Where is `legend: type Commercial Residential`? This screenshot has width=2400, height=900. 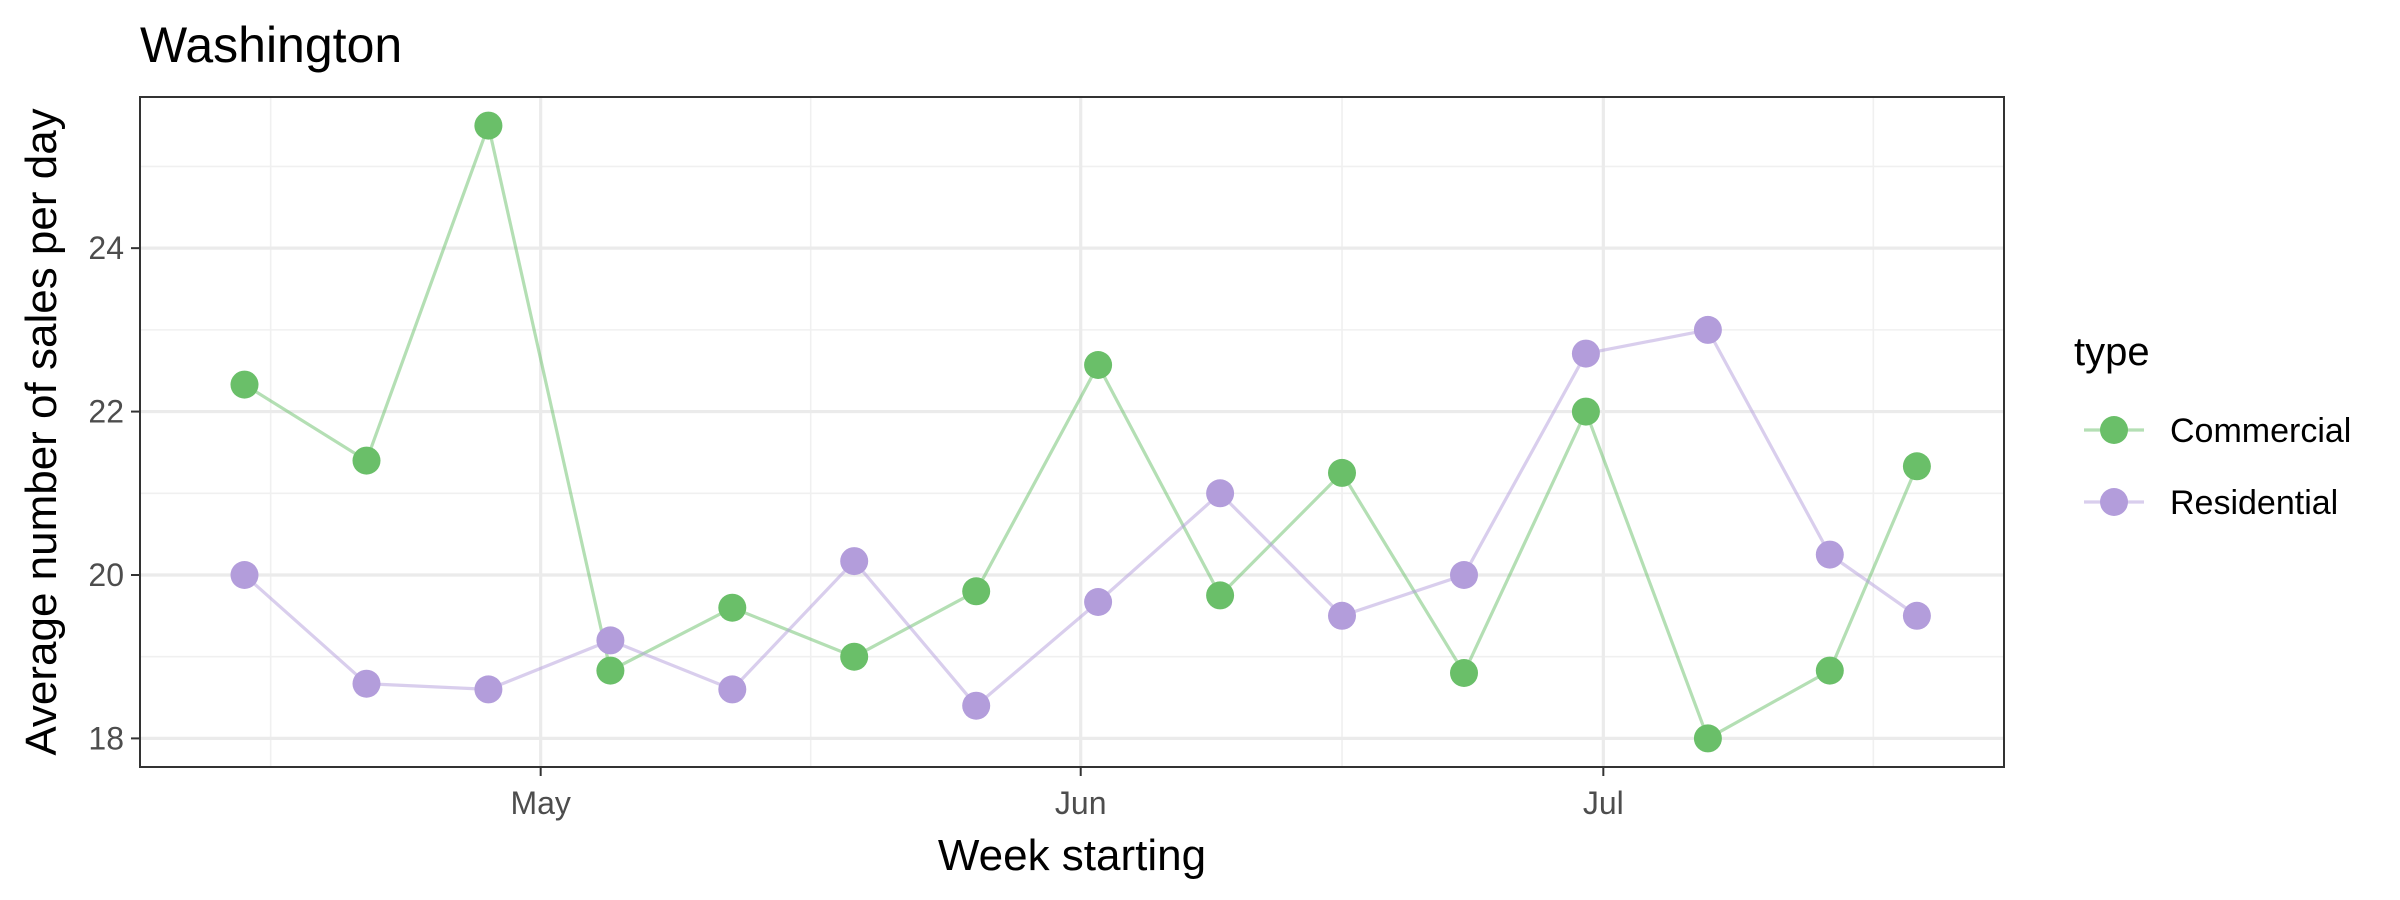 legend: type Commercial Residential is located at coordinates (2212, 426).